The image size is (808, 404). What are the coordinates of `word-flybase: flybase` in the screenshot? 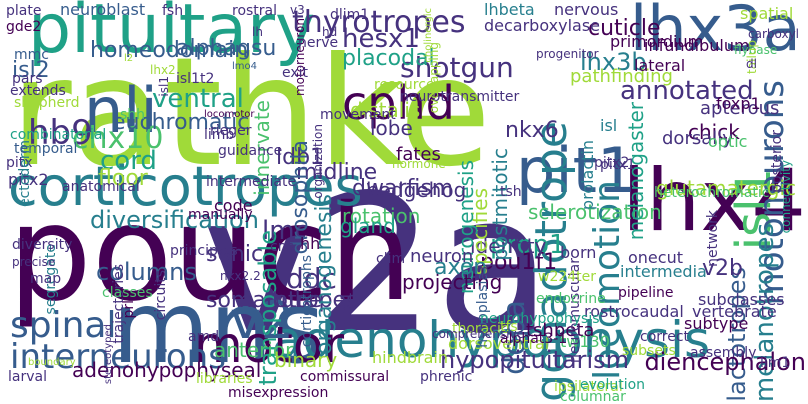 It's located at (756, 50).